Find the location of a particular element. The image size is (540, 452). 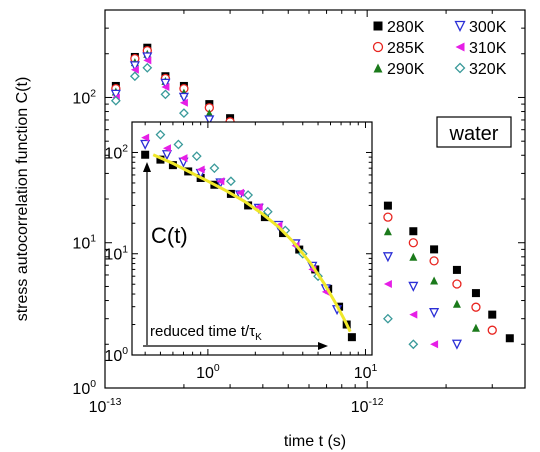

inset-y-tick-label: 10² is located at coordinates (116, 152).